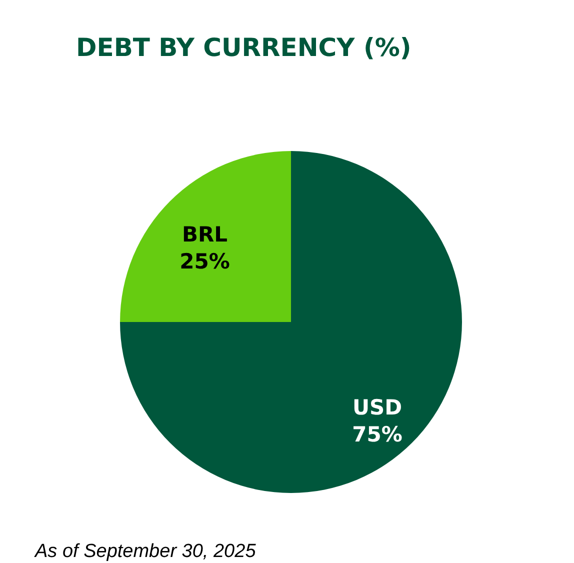  I want to click on slice-label: USD, so click(377, 407).